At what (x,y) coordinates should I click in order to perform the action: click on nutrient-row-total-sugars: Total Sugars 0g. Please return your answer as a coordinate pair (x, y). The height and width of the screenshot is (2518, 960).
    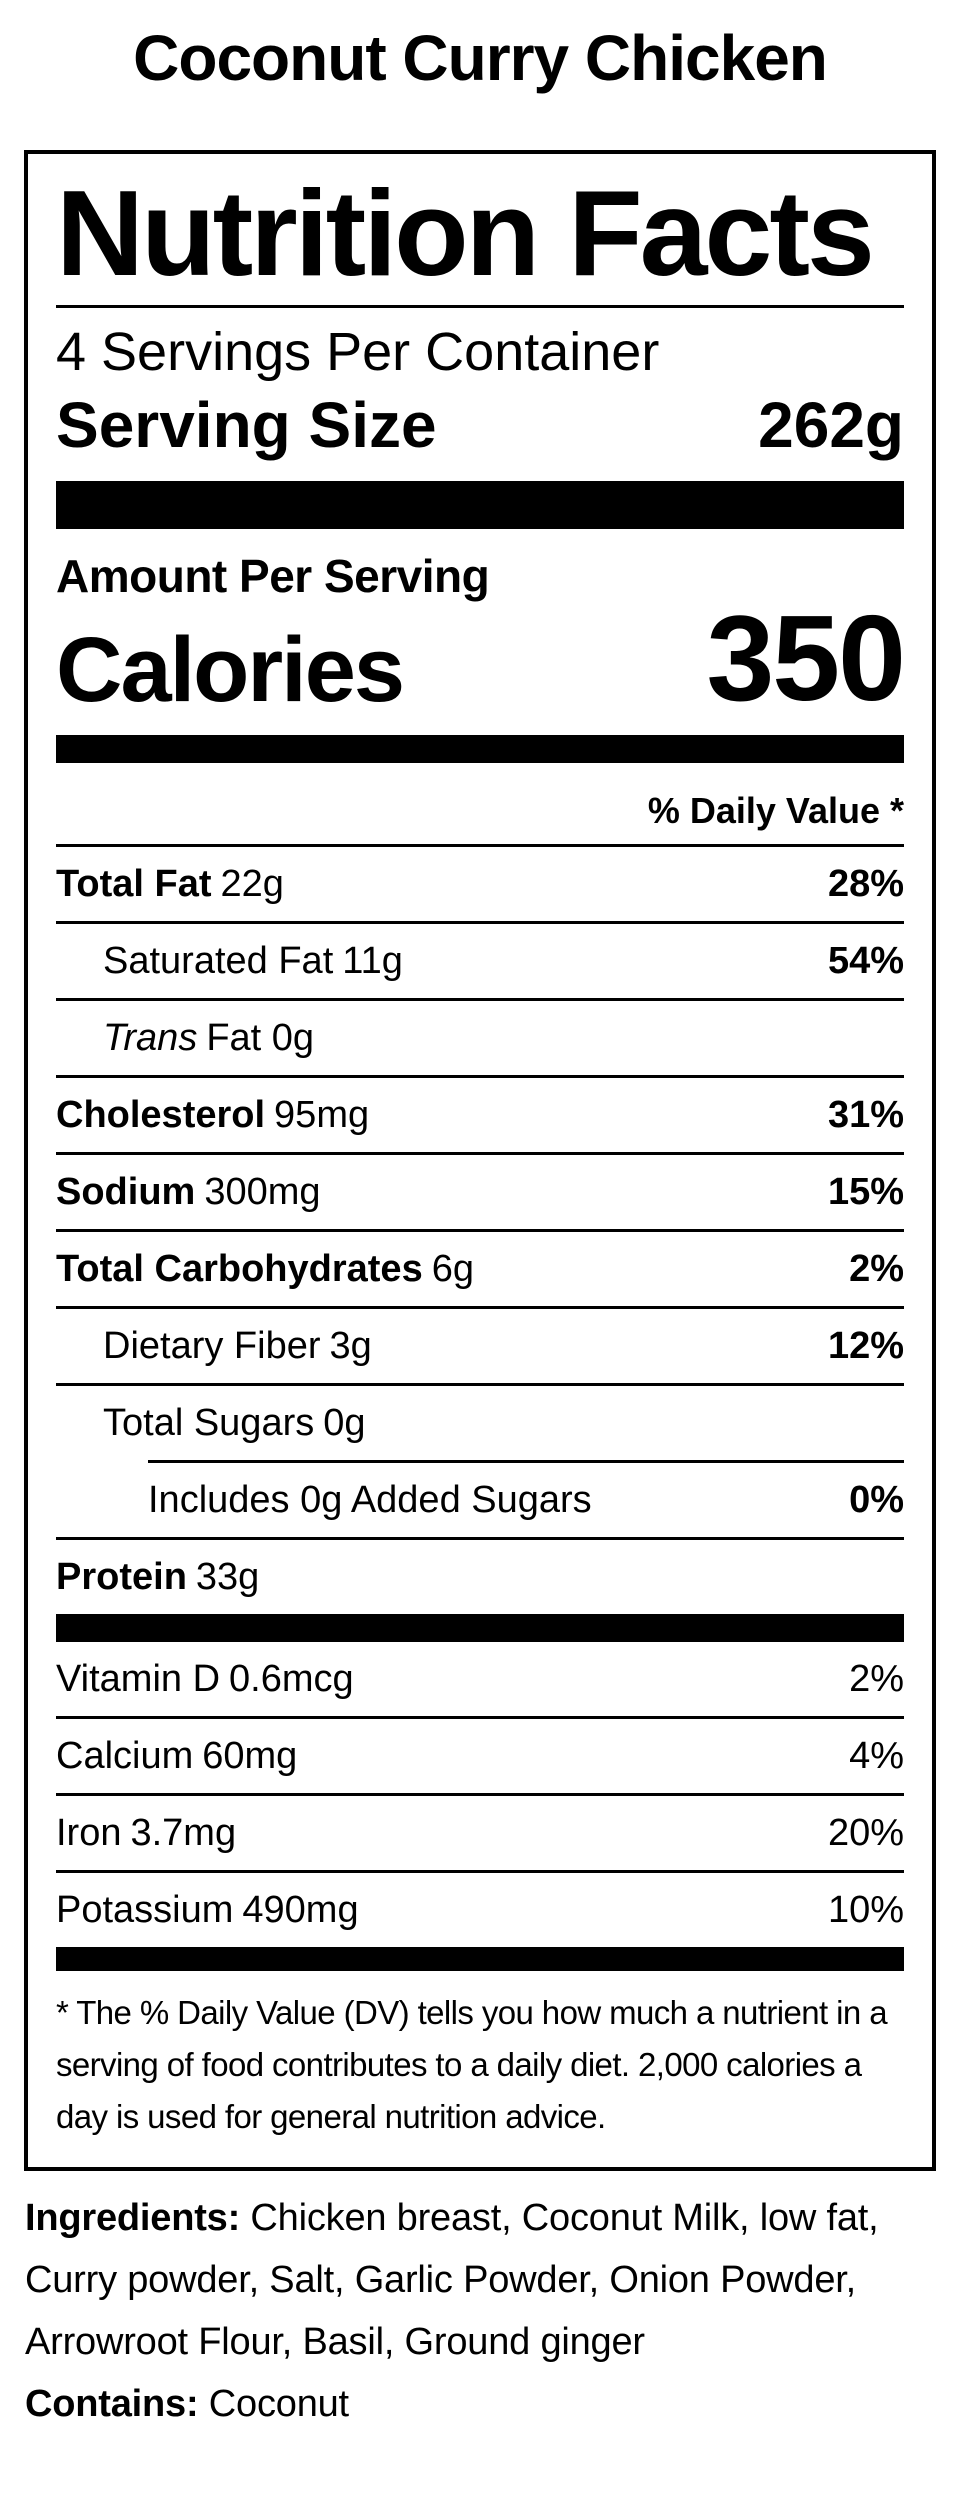
    Looking at the image, I should click on (480, 1423).